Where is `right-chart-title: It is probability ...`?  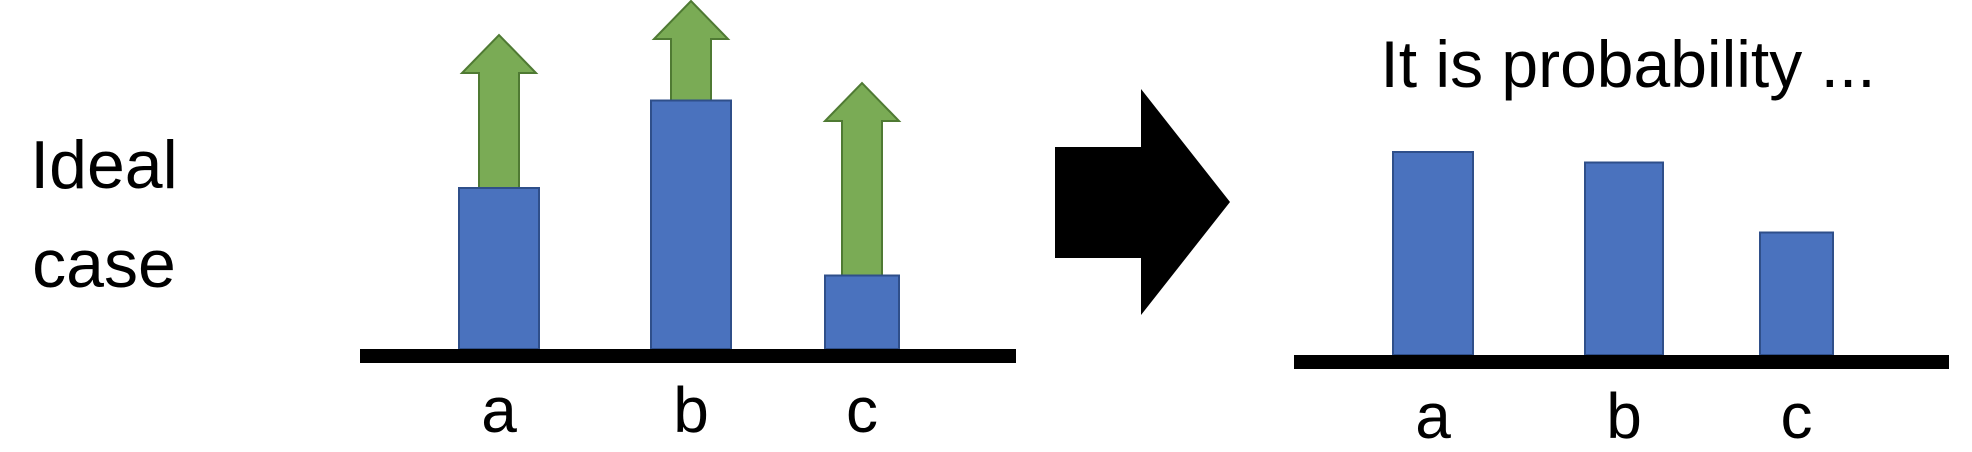 right-chart-title: It is probability ... is located at coordinates (1627, 64).